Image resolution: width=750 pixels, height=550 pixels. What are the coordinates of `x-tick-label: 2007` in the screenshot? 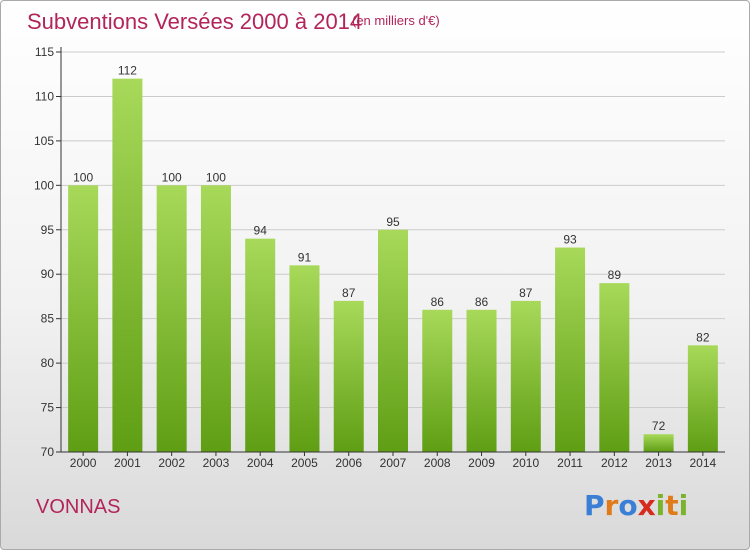 It's located at (393, 463).